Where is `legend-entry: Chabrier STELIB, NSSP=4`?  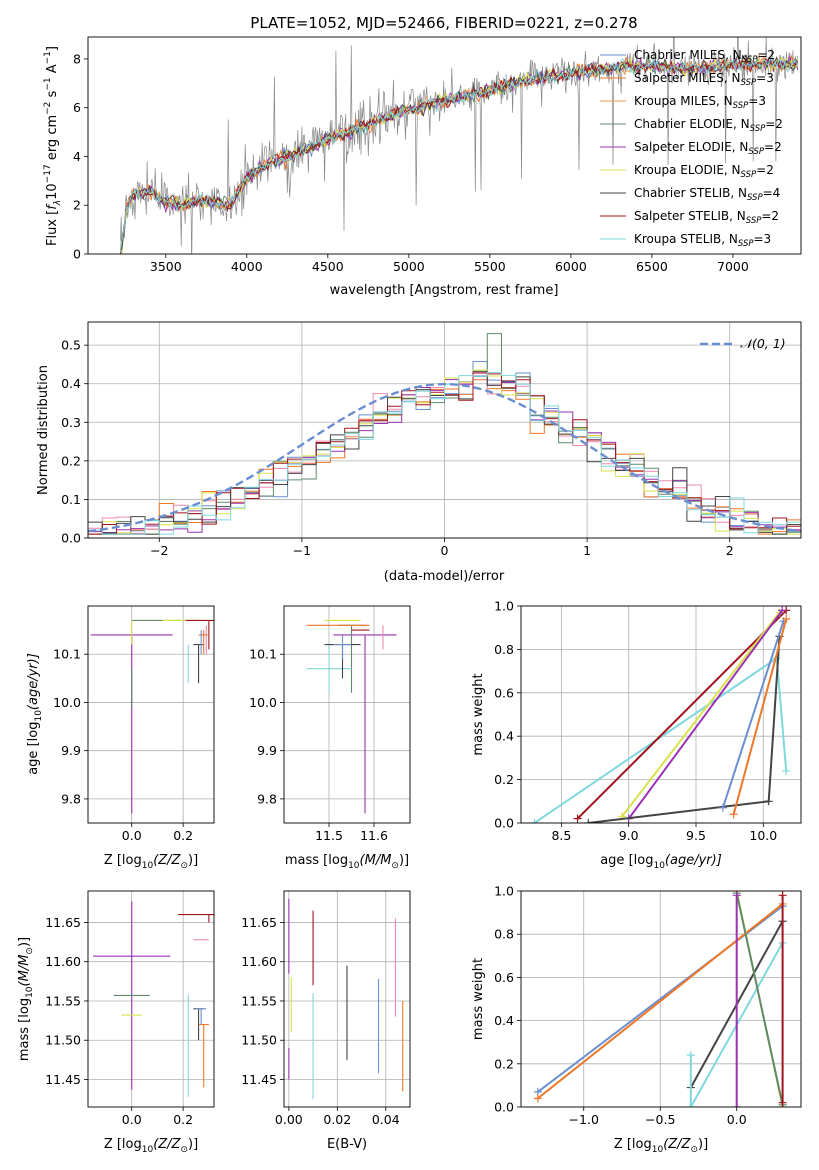
legend-entry: Chabrier STELIB, NSSP=4 is located at coordinates (707, 194).